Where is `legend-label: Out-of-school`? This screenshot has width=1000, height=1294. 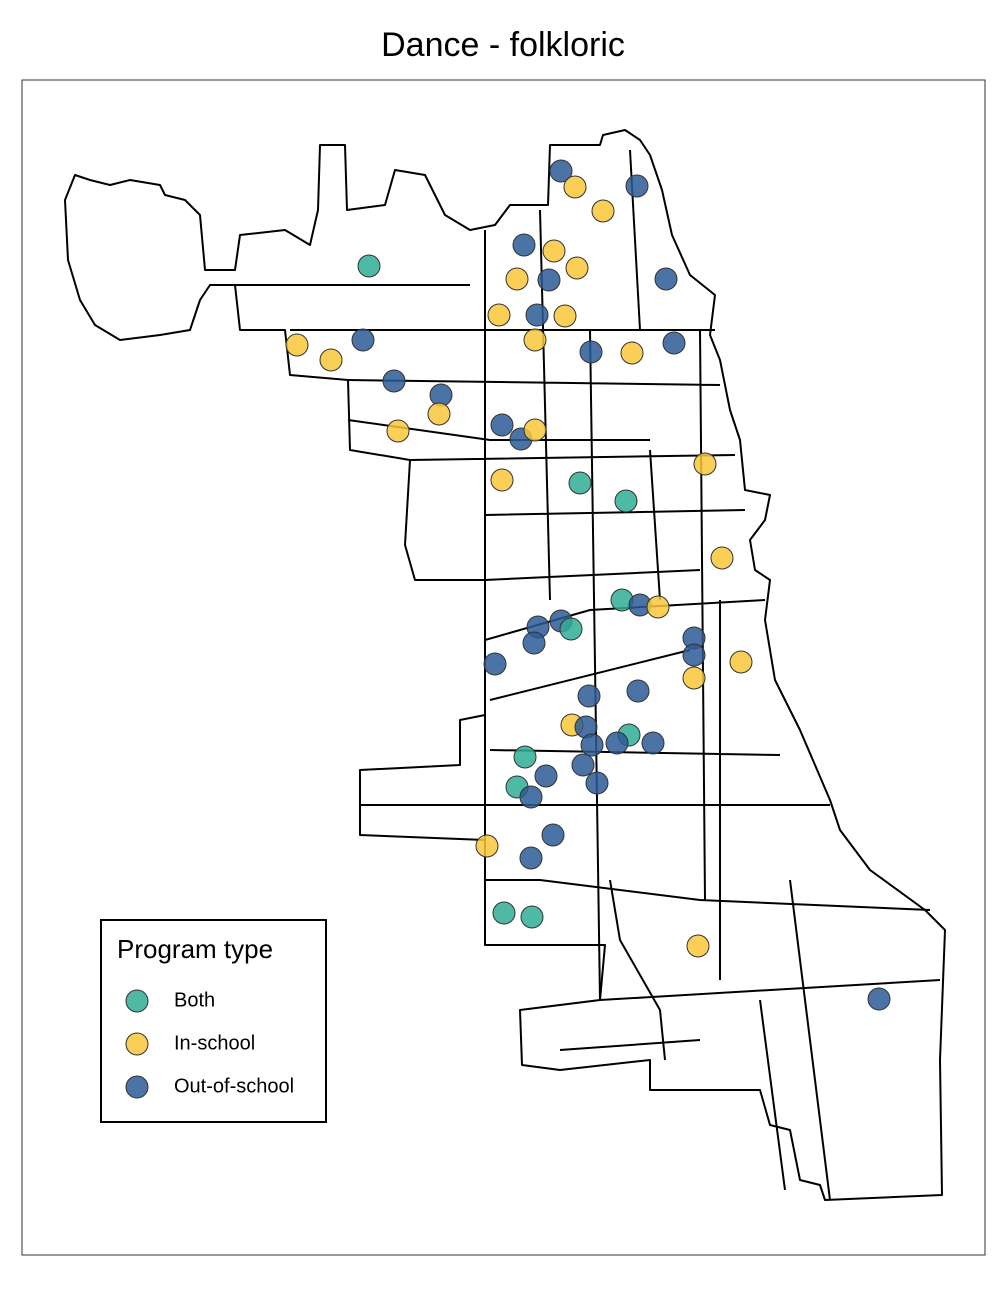 legend-label: Out-of-school is located at coordinates (234, 1086).